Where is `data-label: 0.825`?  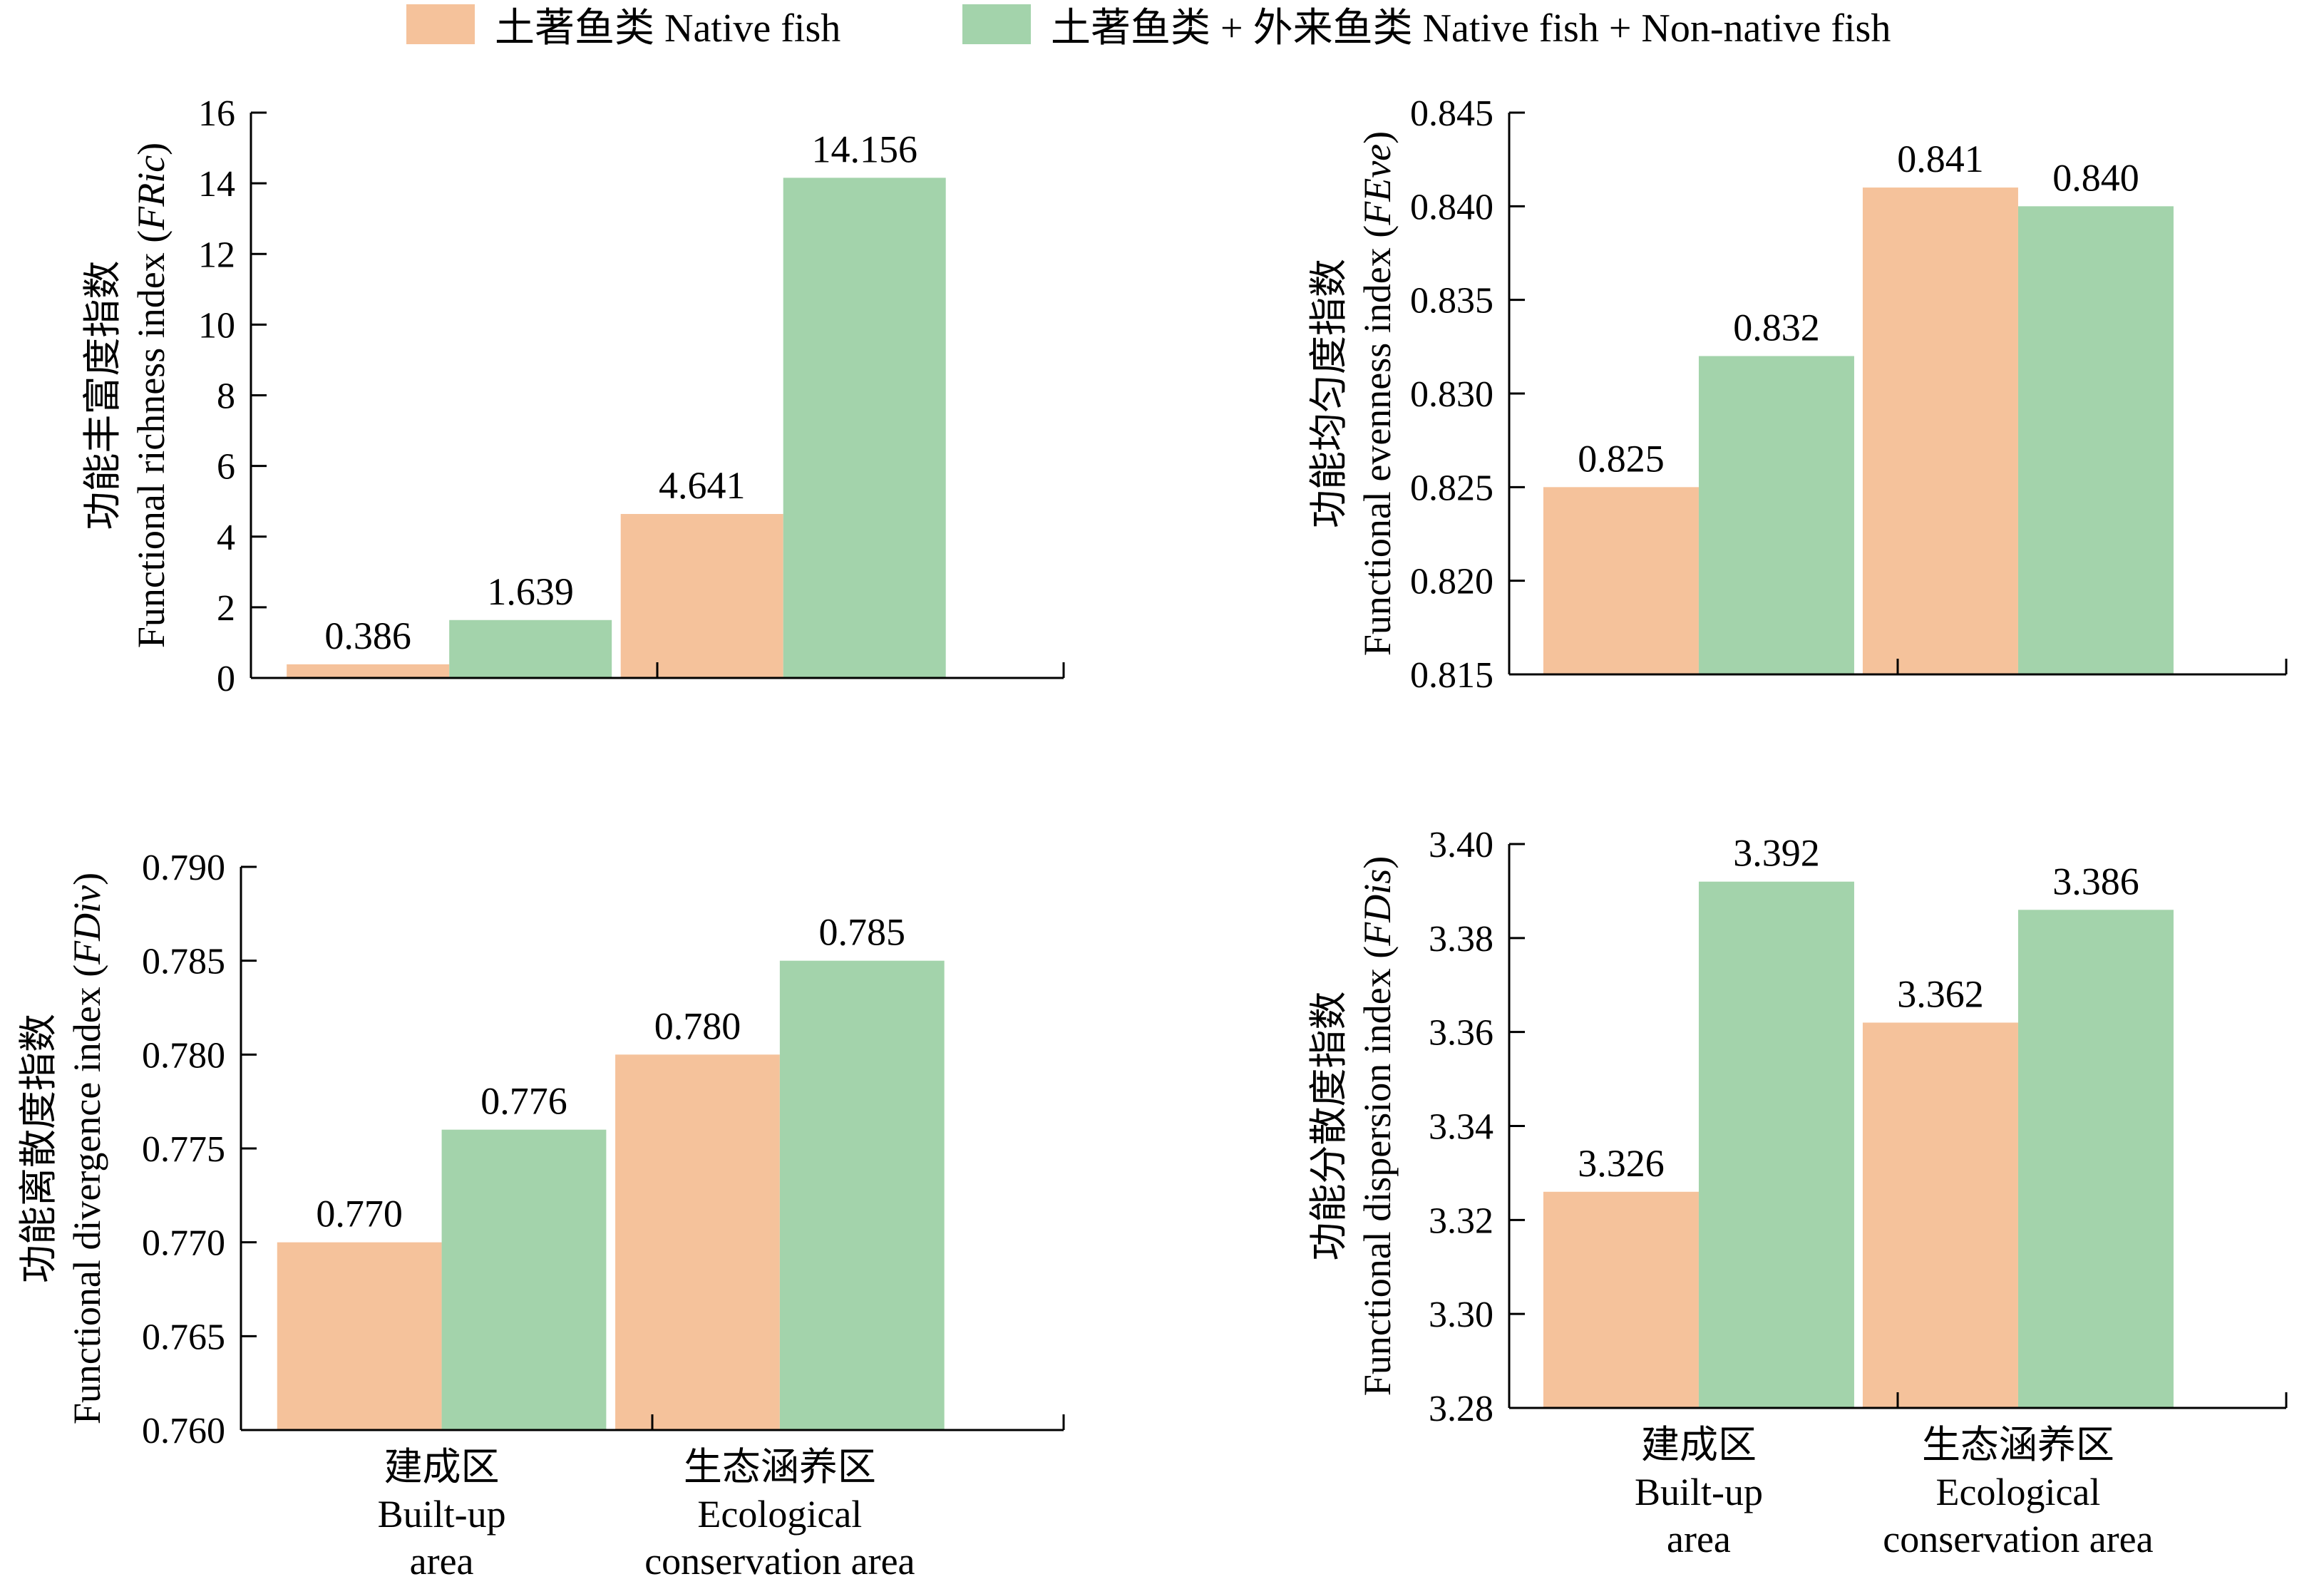 data-label: 0.825 is located at coordinates (1621, 458).